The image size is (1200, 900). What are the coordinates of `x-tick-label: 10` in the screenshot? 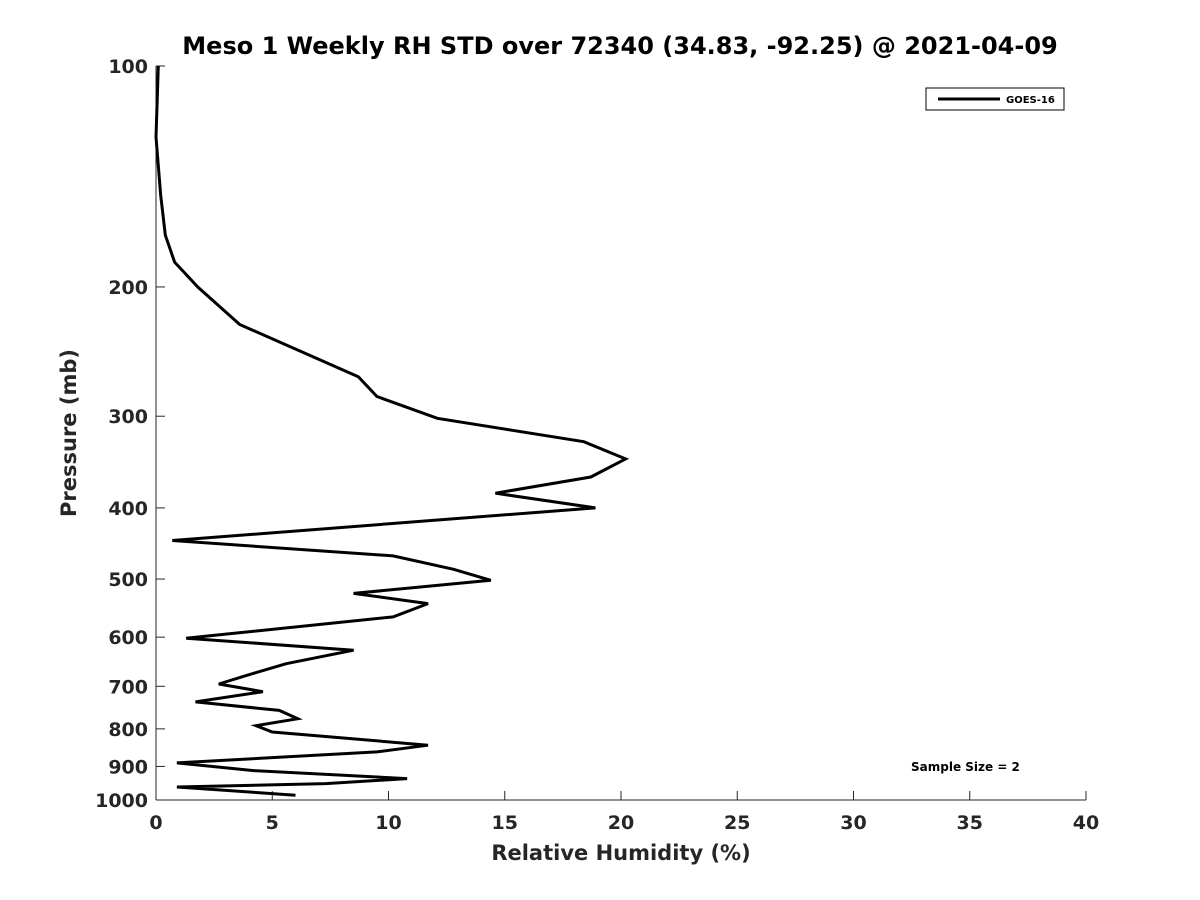 It's located at (388, 823).